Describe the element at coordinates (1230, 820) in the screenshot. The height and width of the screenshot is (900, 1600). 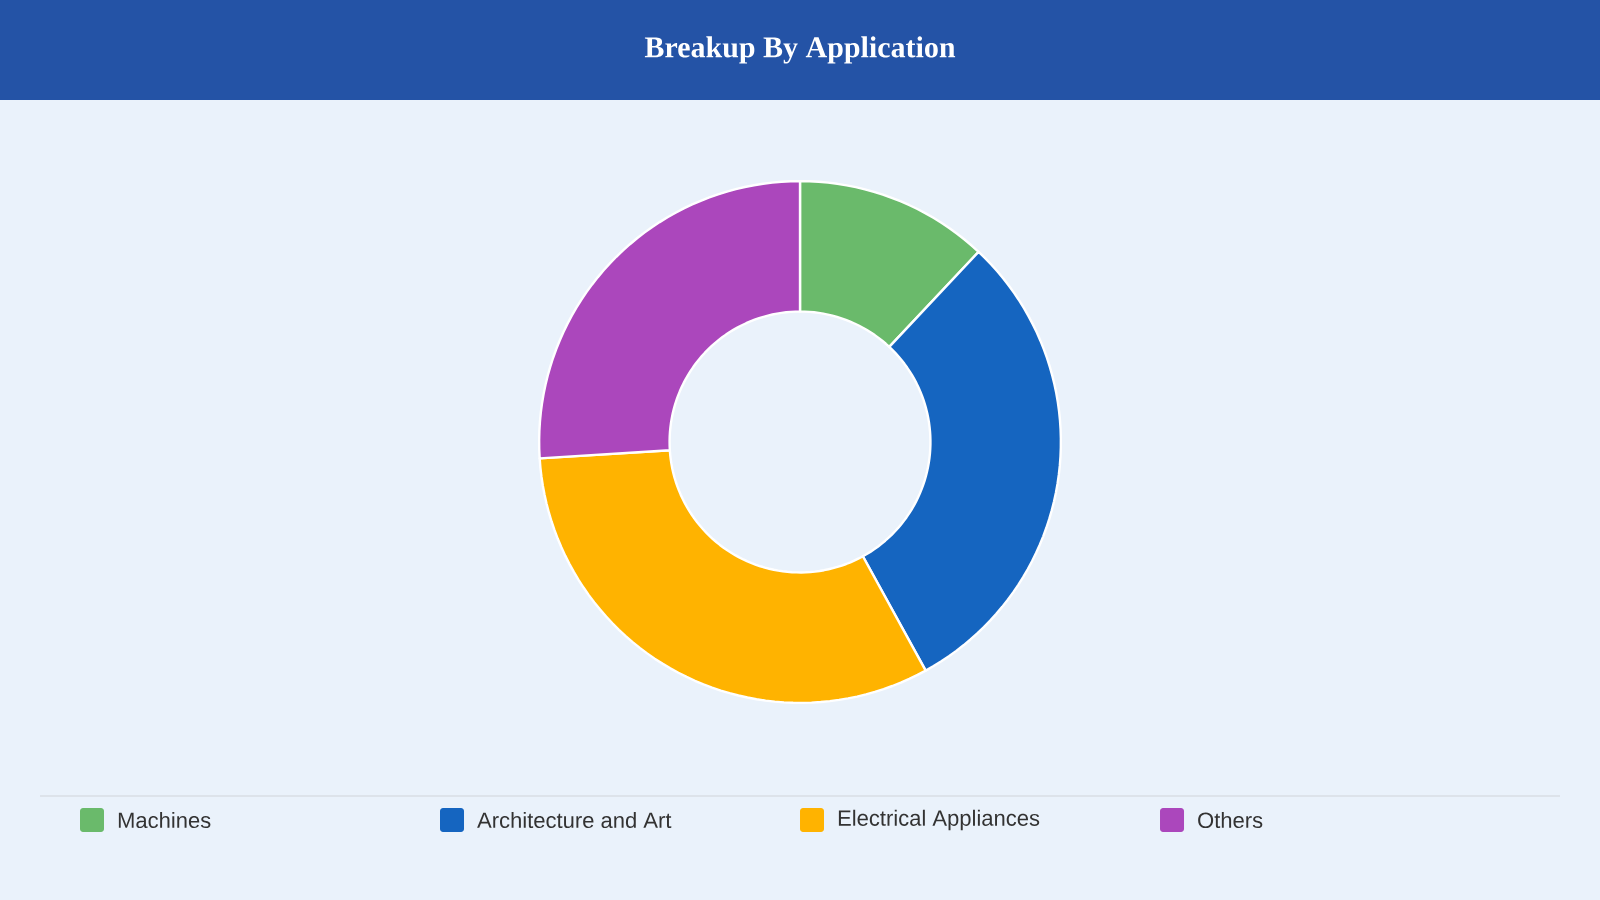
I see `legend-label: Others` at that location.